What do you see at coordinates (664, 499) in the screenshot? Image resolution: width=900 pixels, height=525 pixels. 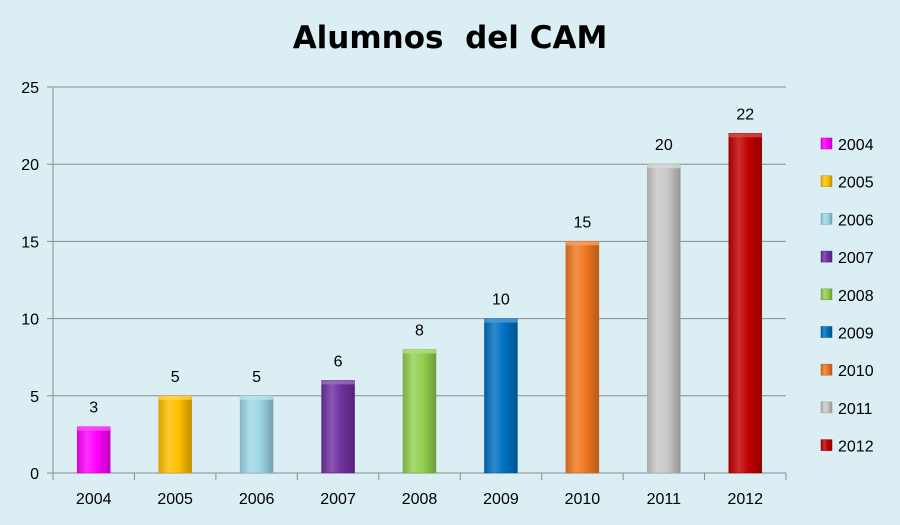 I see `x-tick-label: 2011` at bounding box center [664, 499].